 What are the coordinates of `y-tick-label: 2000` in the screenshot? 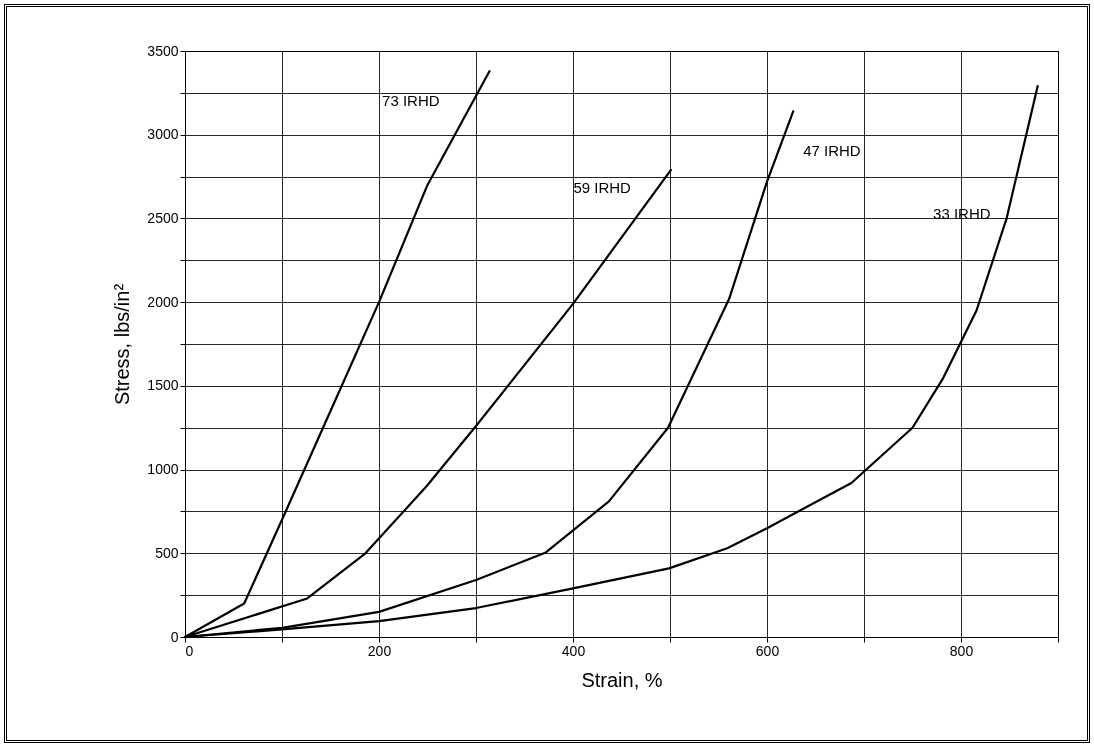 It's located at (163, 301).